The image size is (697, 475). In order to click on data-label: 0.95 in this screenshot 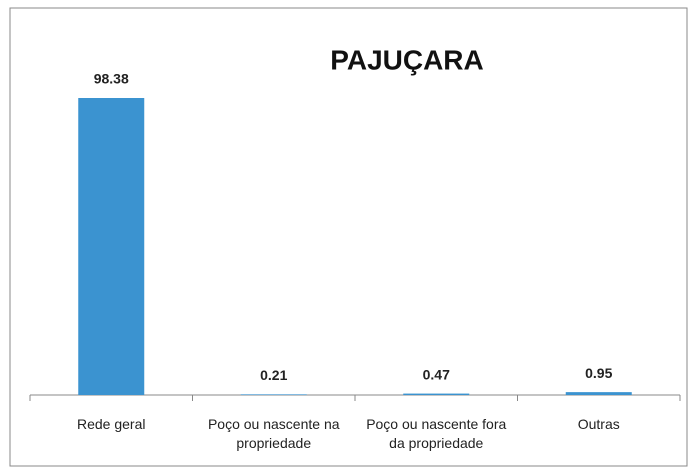, I will do `click(598, 373)`.